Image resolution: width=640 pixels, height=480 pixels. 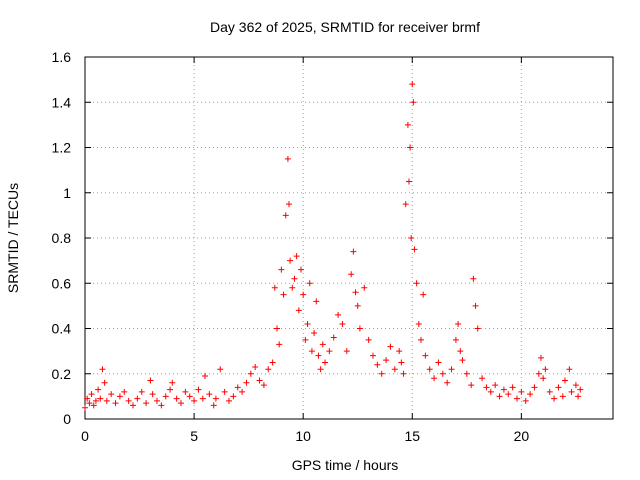 What do you see at coordinates (62, 102) in the screenshot?
I see `y-tick-label: 1.4` at bounding box center [62, 102].